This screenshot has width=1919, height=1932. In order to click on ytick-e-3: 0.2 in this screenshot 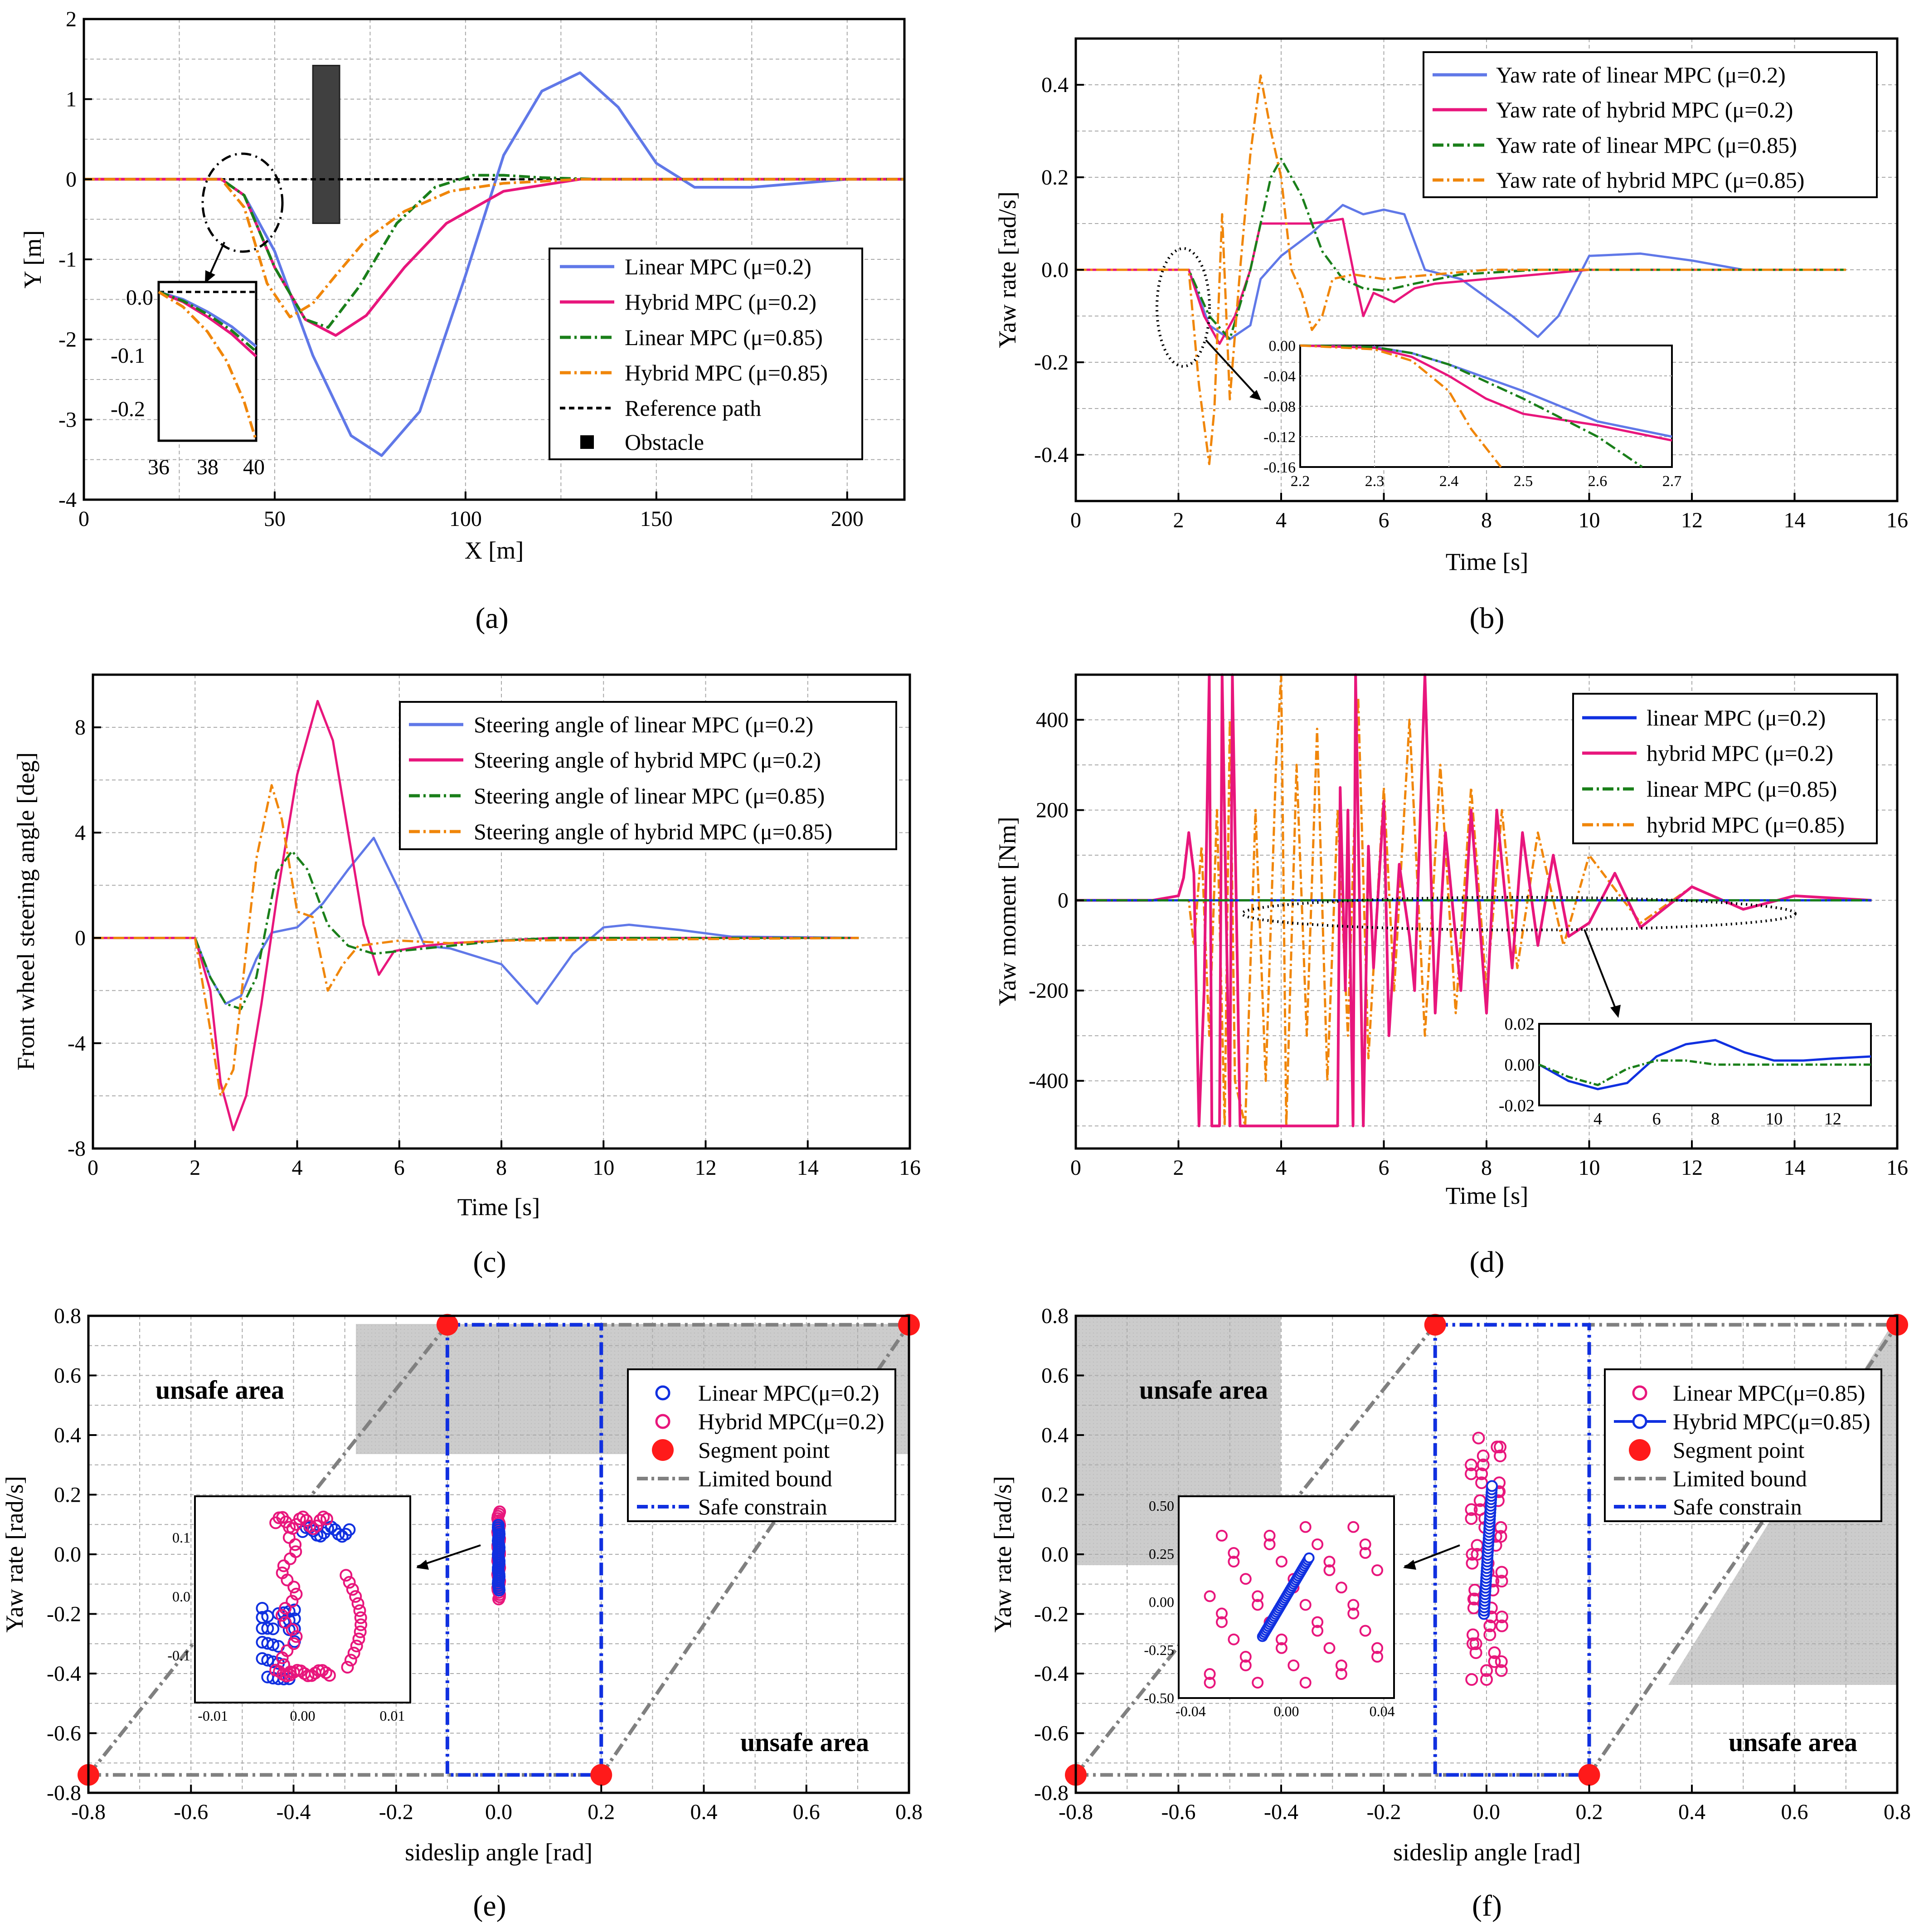, I will do `click(67, 1495)`.